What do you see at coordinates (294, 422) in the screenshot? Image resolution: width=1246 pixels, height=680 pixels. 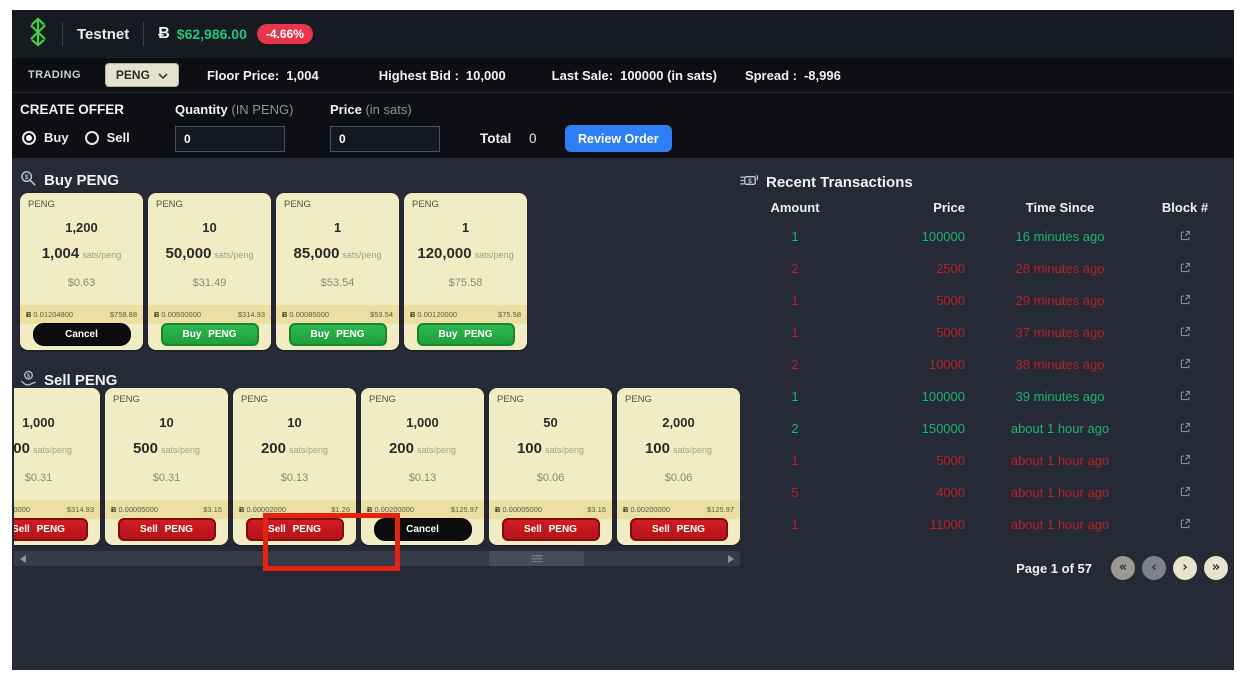 I see `card-quantity: 10` at bounding box center [294, 422].